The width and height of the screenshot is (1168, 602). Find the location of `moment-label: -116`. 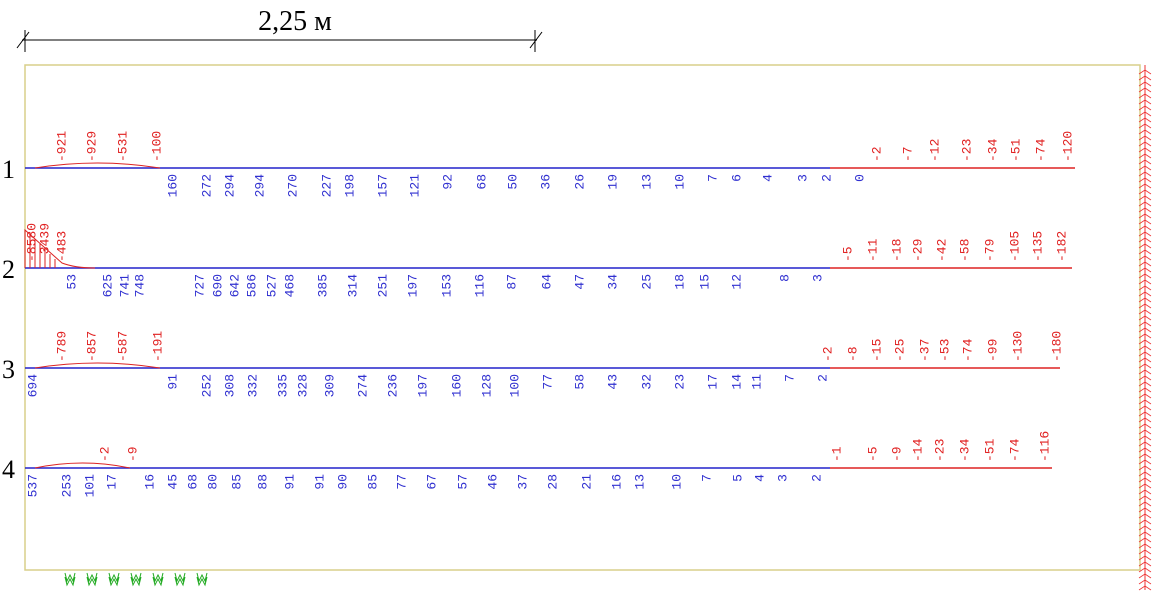

moment-label: -116 is located at coordinates (1044, 446).